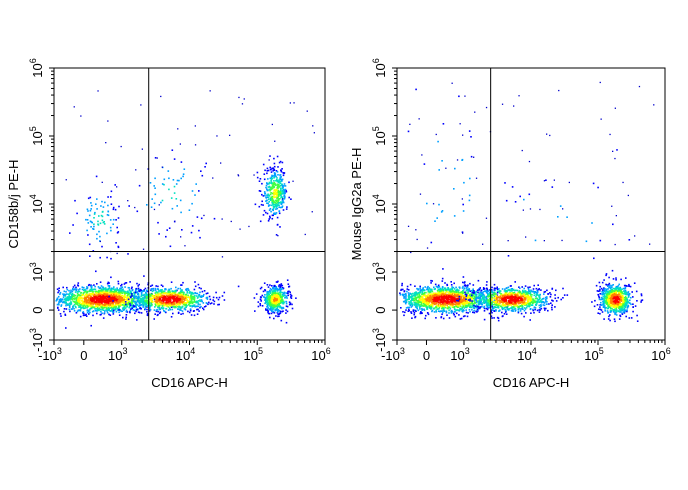 This screenshot has height=490, width=688. What do you see at coordinates (36, 203) in the screenshot?
I see `y-tick-label: 104` at bounding box center [36, 203].